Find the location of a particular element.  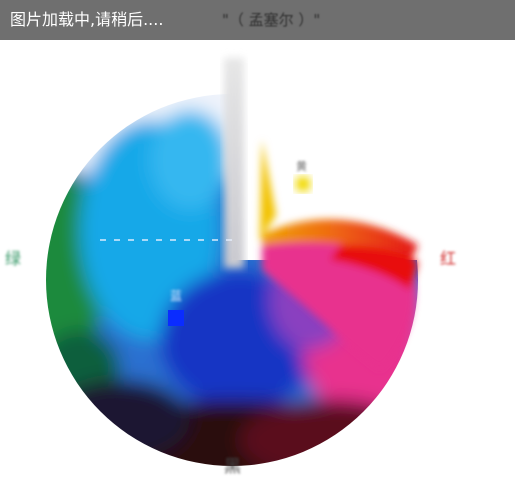

label-black: 黑 is located at coordinates (232, 467).